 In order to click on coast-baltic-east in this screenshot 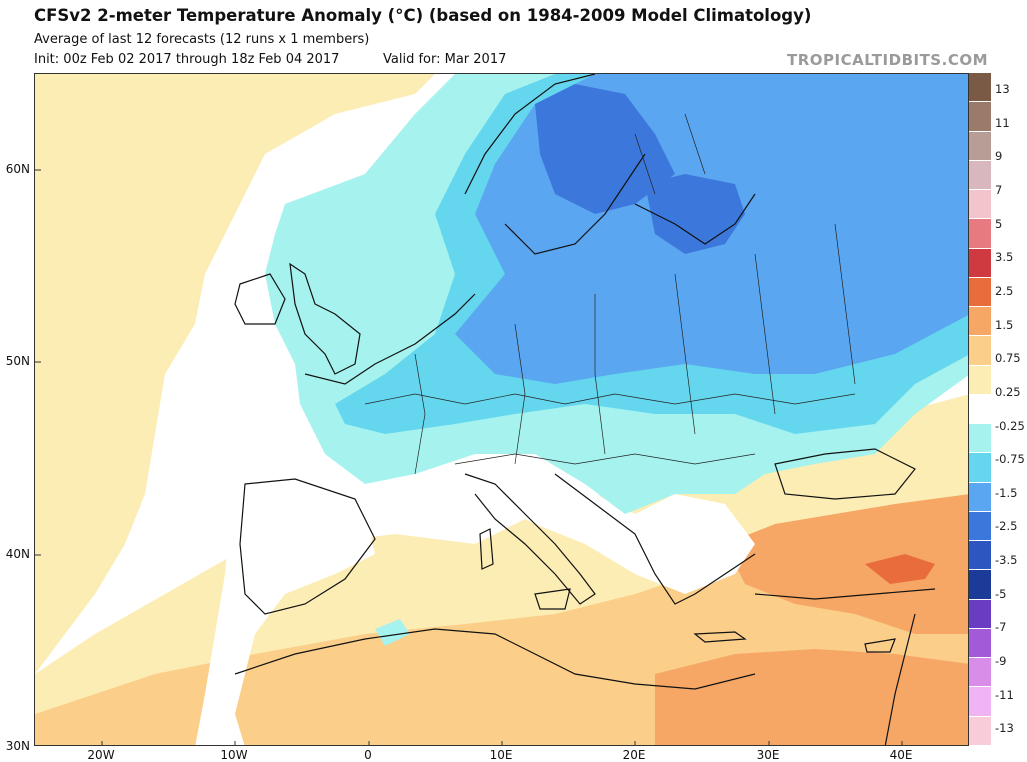, I will do `click(695, 219)`.